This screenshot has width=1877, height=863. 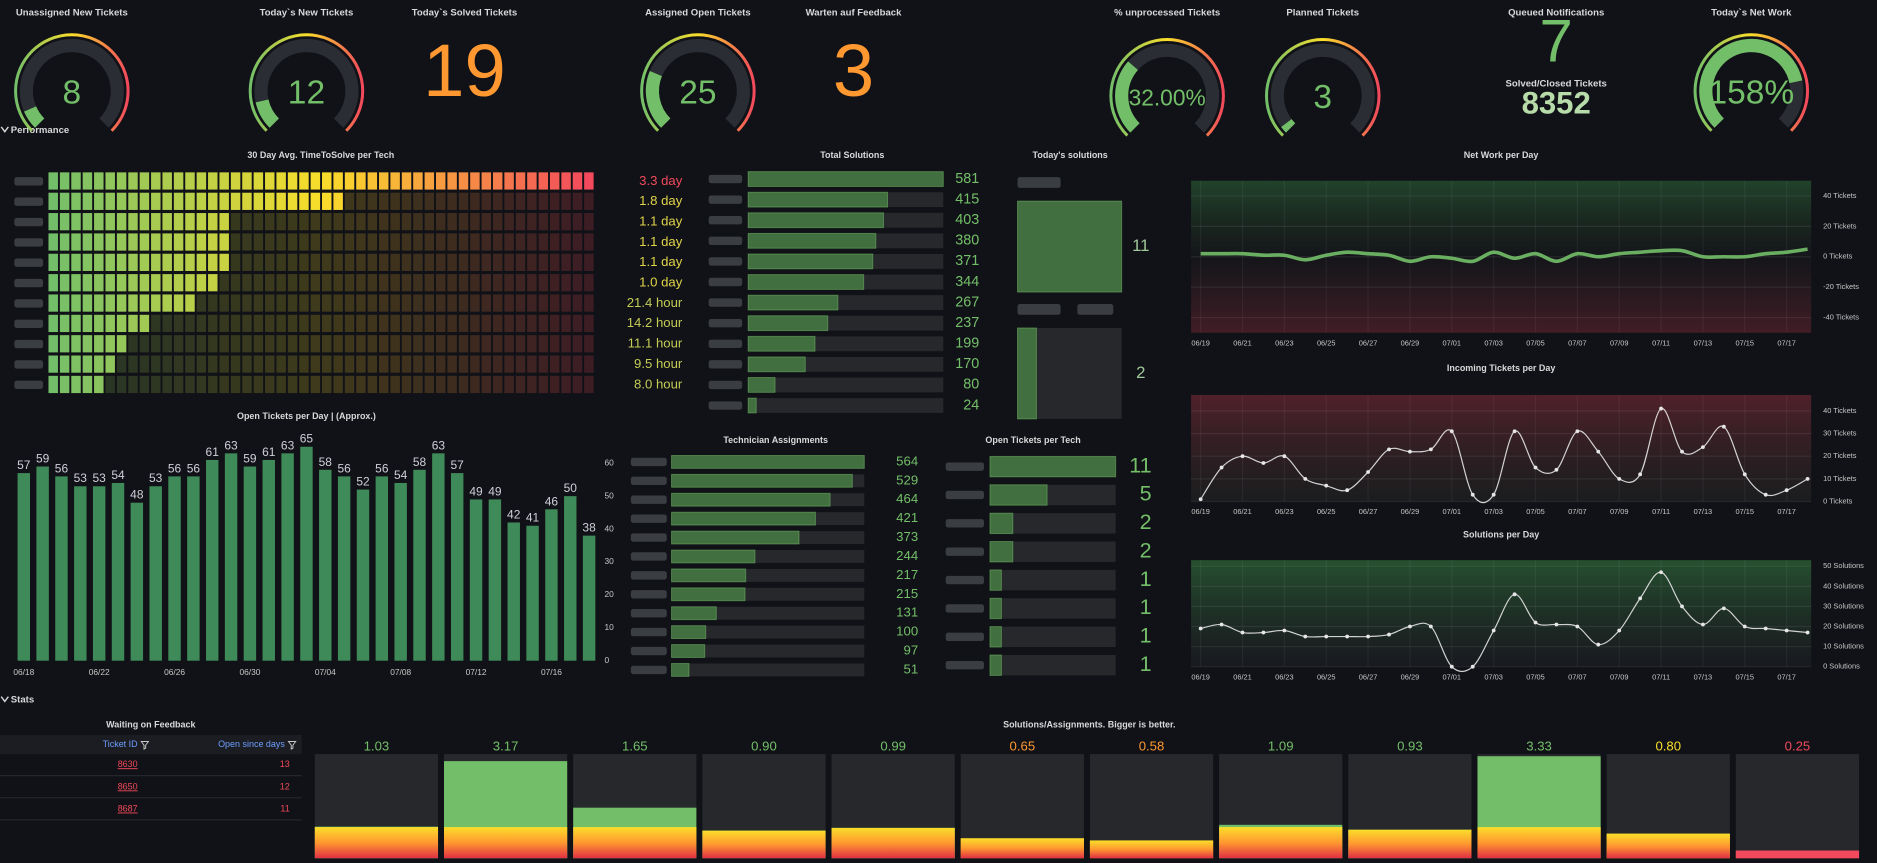 What do you see at coordinates (284, 809) in the screenshot?
I see `cell-value: 11` at bounding box center [284, 809].